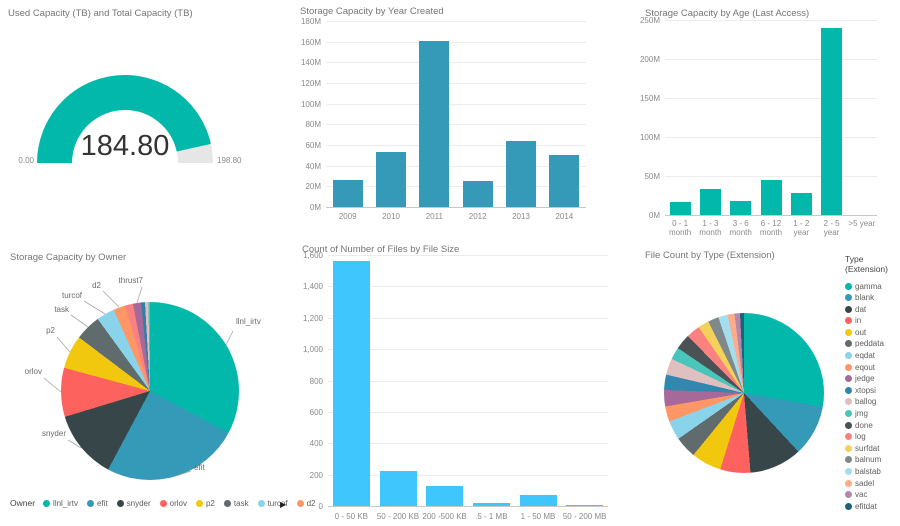 The height and width of the screenshot is (526, 900). What do you see at coordinates (652, 176) in the screenshot?
I see `y-axis-label: 50M` at bounding box center [652, 176].